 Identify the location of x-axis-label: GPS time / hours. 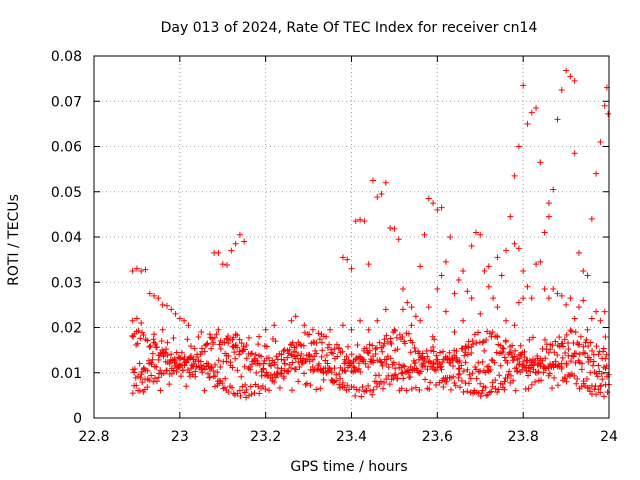
(348, 467).